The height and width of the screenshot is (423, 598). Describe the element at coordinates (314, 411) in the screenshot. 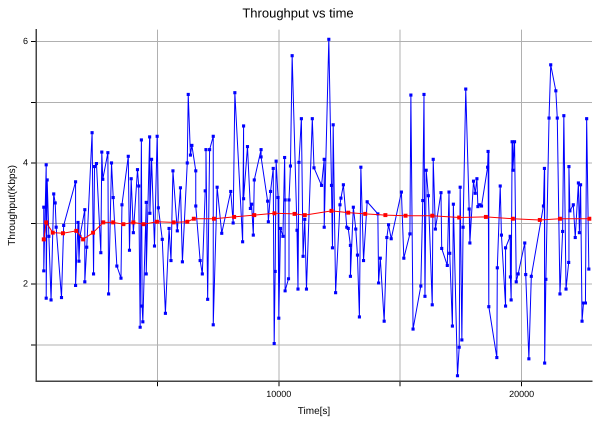

I see `x-axis-title: Time[s]` at that location.